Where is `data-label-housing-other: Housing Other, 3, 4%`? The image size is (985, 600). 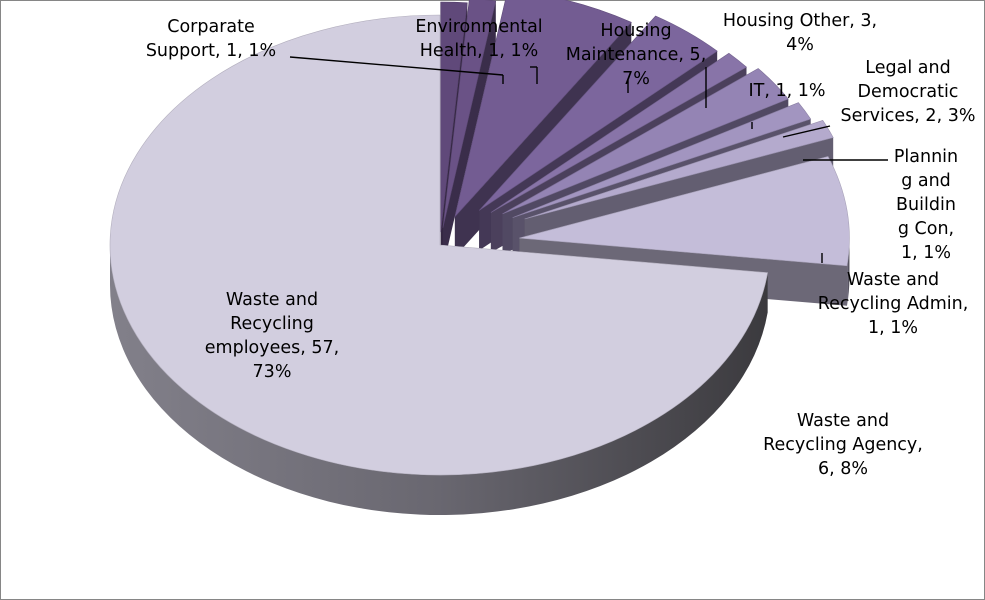 data-label-housing-other: Housing Other, 3, 4% is located at coordinates (800, 33).